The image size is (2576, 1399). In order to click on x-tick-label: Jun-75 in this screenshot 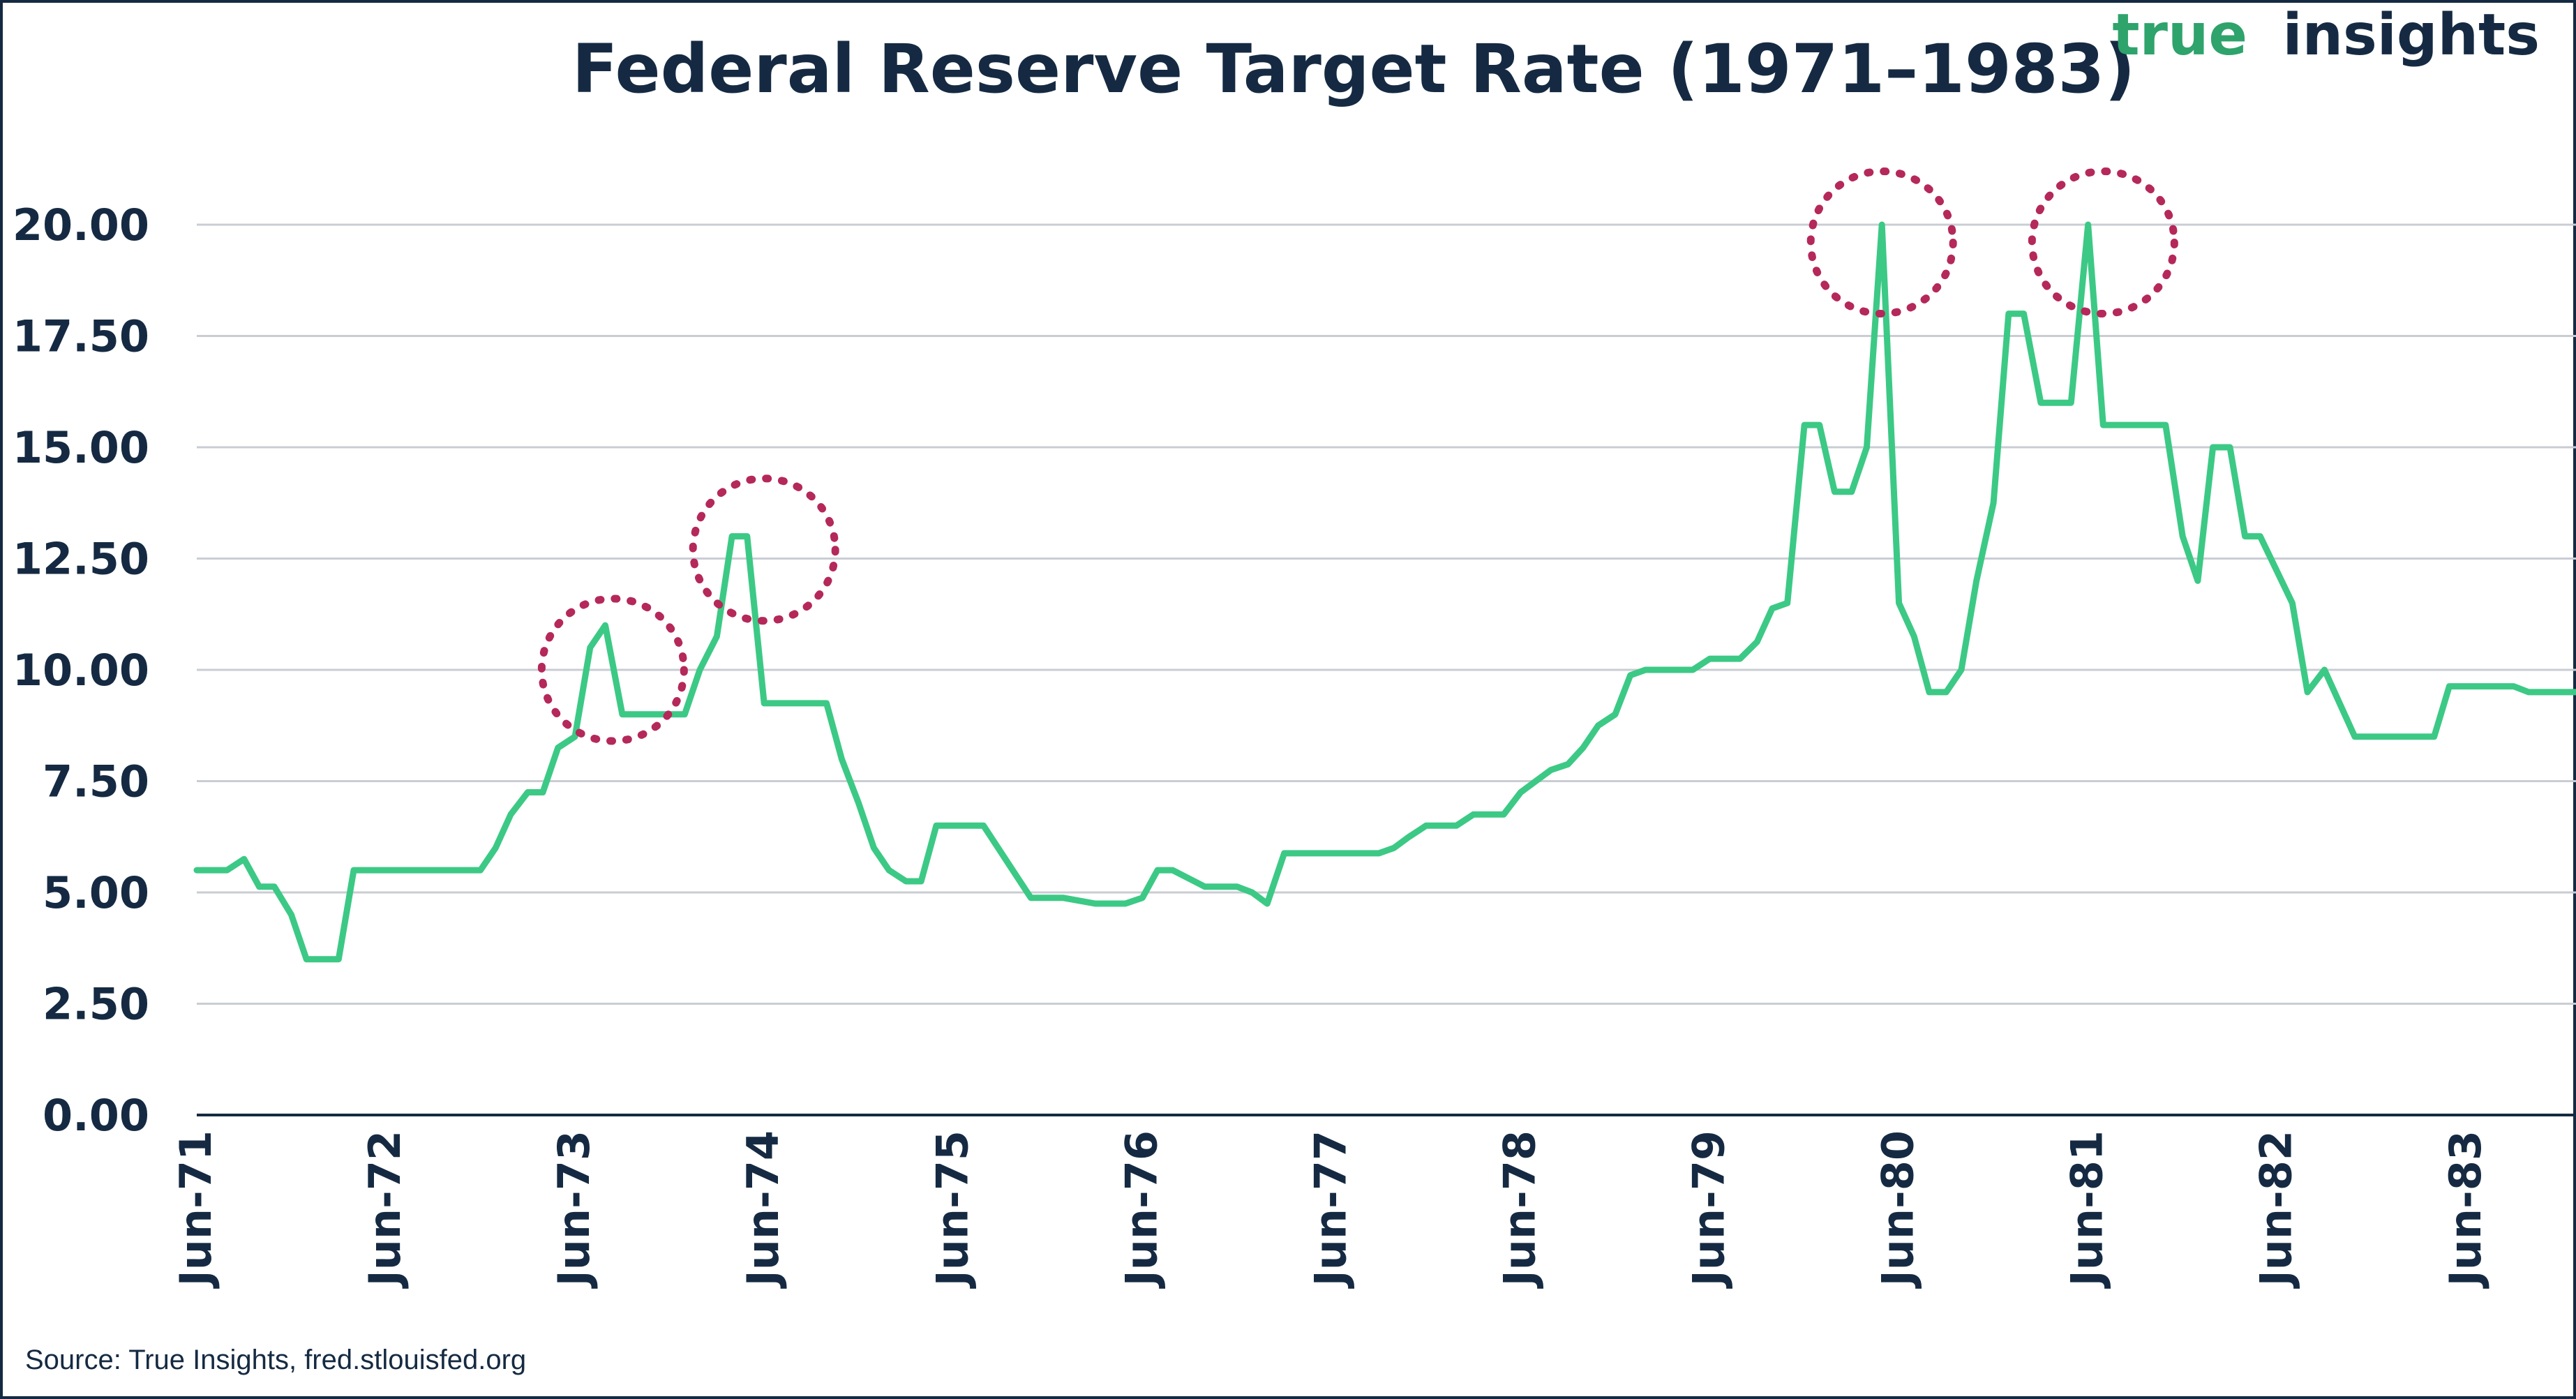, I will do `click(952, 1209)`.